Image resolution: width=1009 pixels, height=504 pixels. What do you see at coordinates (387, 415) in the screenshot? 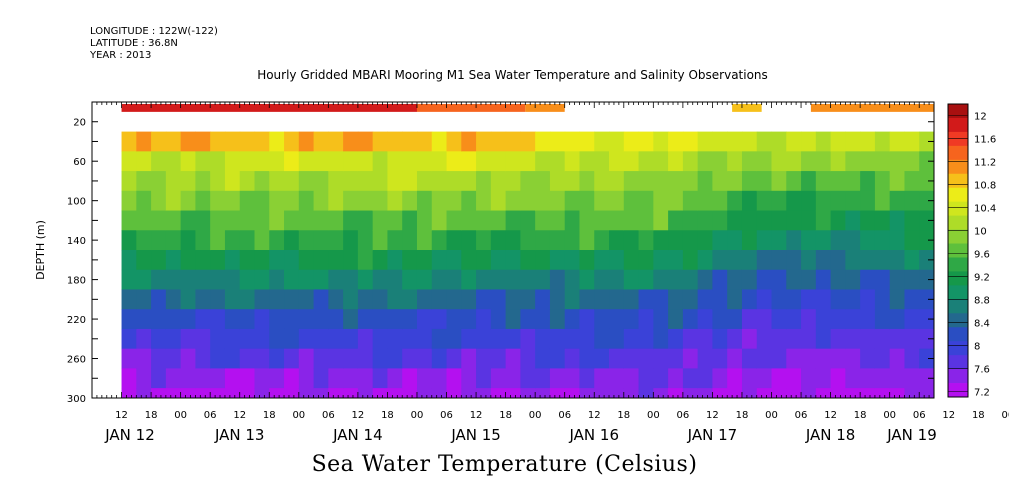
I see `x-hour-label: 18` at bounding box center [387, 415].